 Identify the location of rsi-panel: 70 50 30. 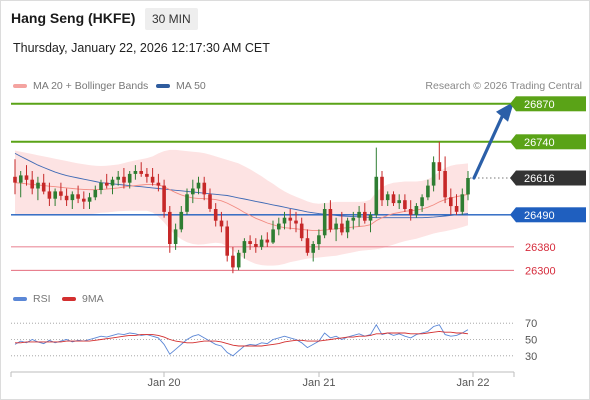
(274, 340).